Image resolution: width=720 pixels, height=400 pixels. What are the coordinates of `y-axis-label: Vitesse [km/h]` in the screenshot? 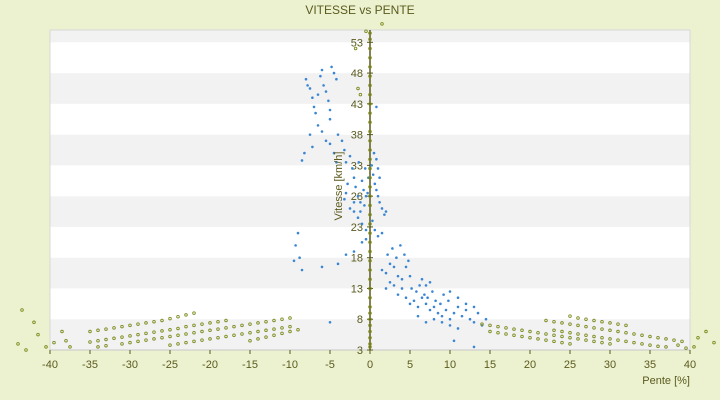 It's located at (339, 186).